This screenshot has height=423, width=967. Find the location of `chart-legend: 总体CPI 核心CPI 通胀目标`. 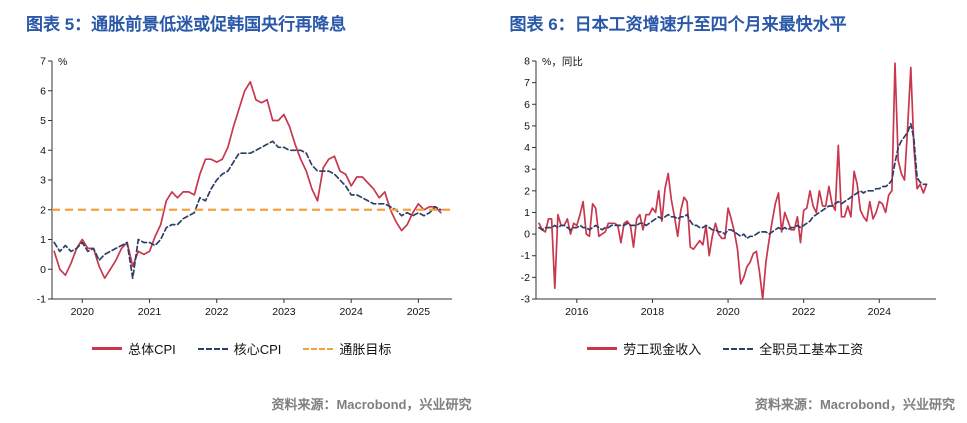

chart-legend: 总体CPI 核心CPI 通胀目标 is located at coordinates (242, 348).